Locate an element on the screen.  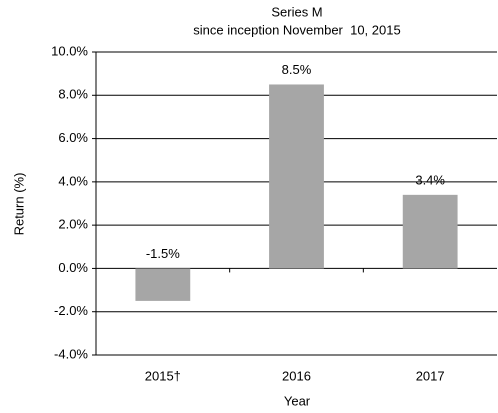
y-tick-label: 2.0% is located at coordinates (73, 224).